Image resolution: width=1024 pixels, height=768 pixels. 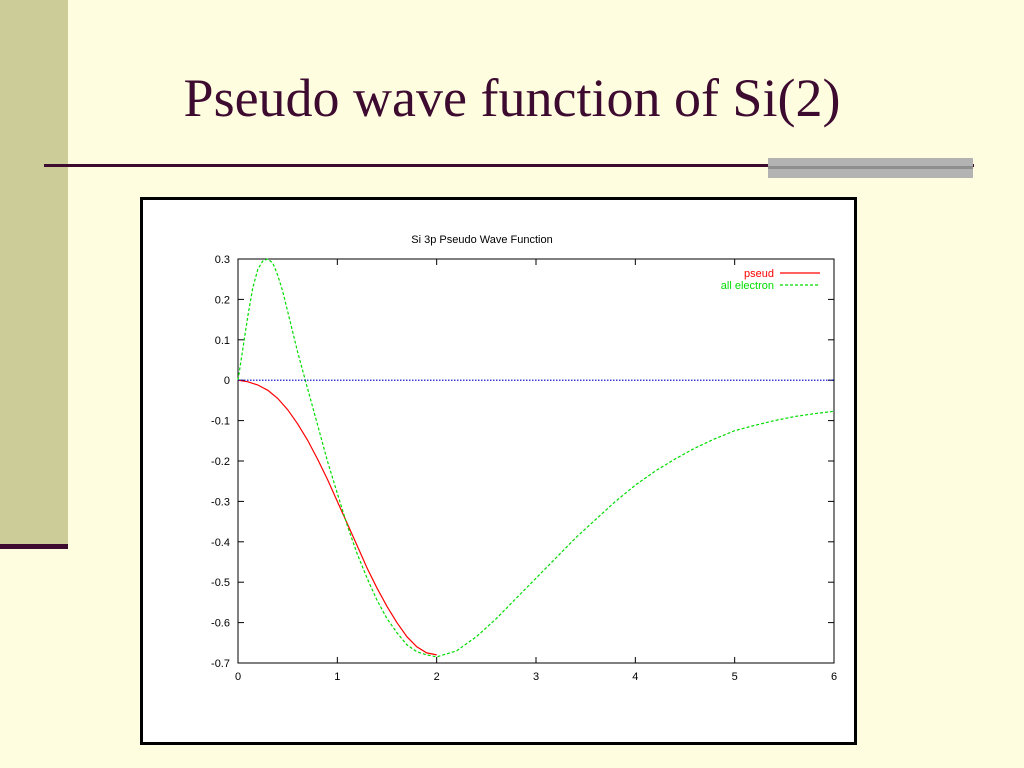 I want to click on x-tick-label: 6, so click(x=834, y=677).